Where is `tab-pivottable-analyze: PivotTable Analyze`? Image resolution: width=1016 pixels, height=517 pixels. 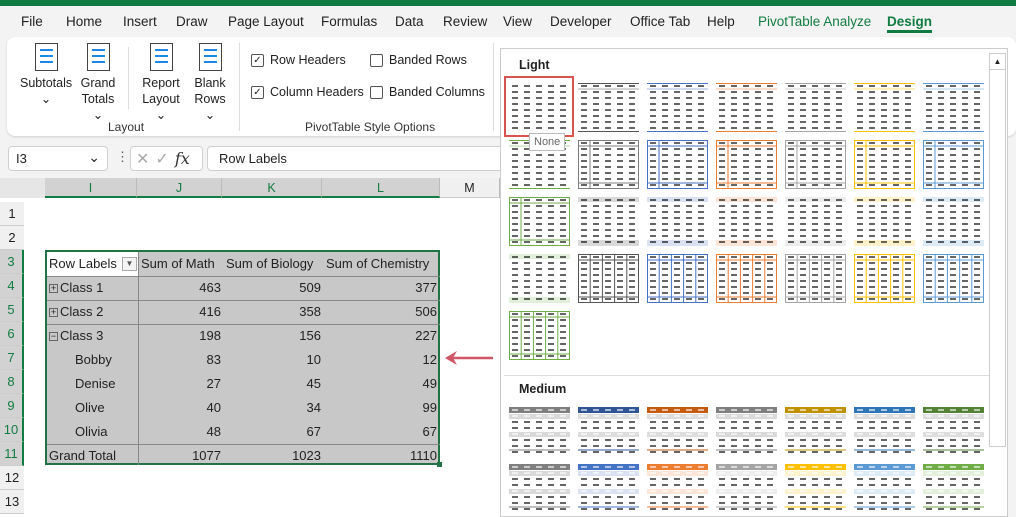 tab-pivottable-analyze: PivotTable Analyze is located at coordinates (815, 21).